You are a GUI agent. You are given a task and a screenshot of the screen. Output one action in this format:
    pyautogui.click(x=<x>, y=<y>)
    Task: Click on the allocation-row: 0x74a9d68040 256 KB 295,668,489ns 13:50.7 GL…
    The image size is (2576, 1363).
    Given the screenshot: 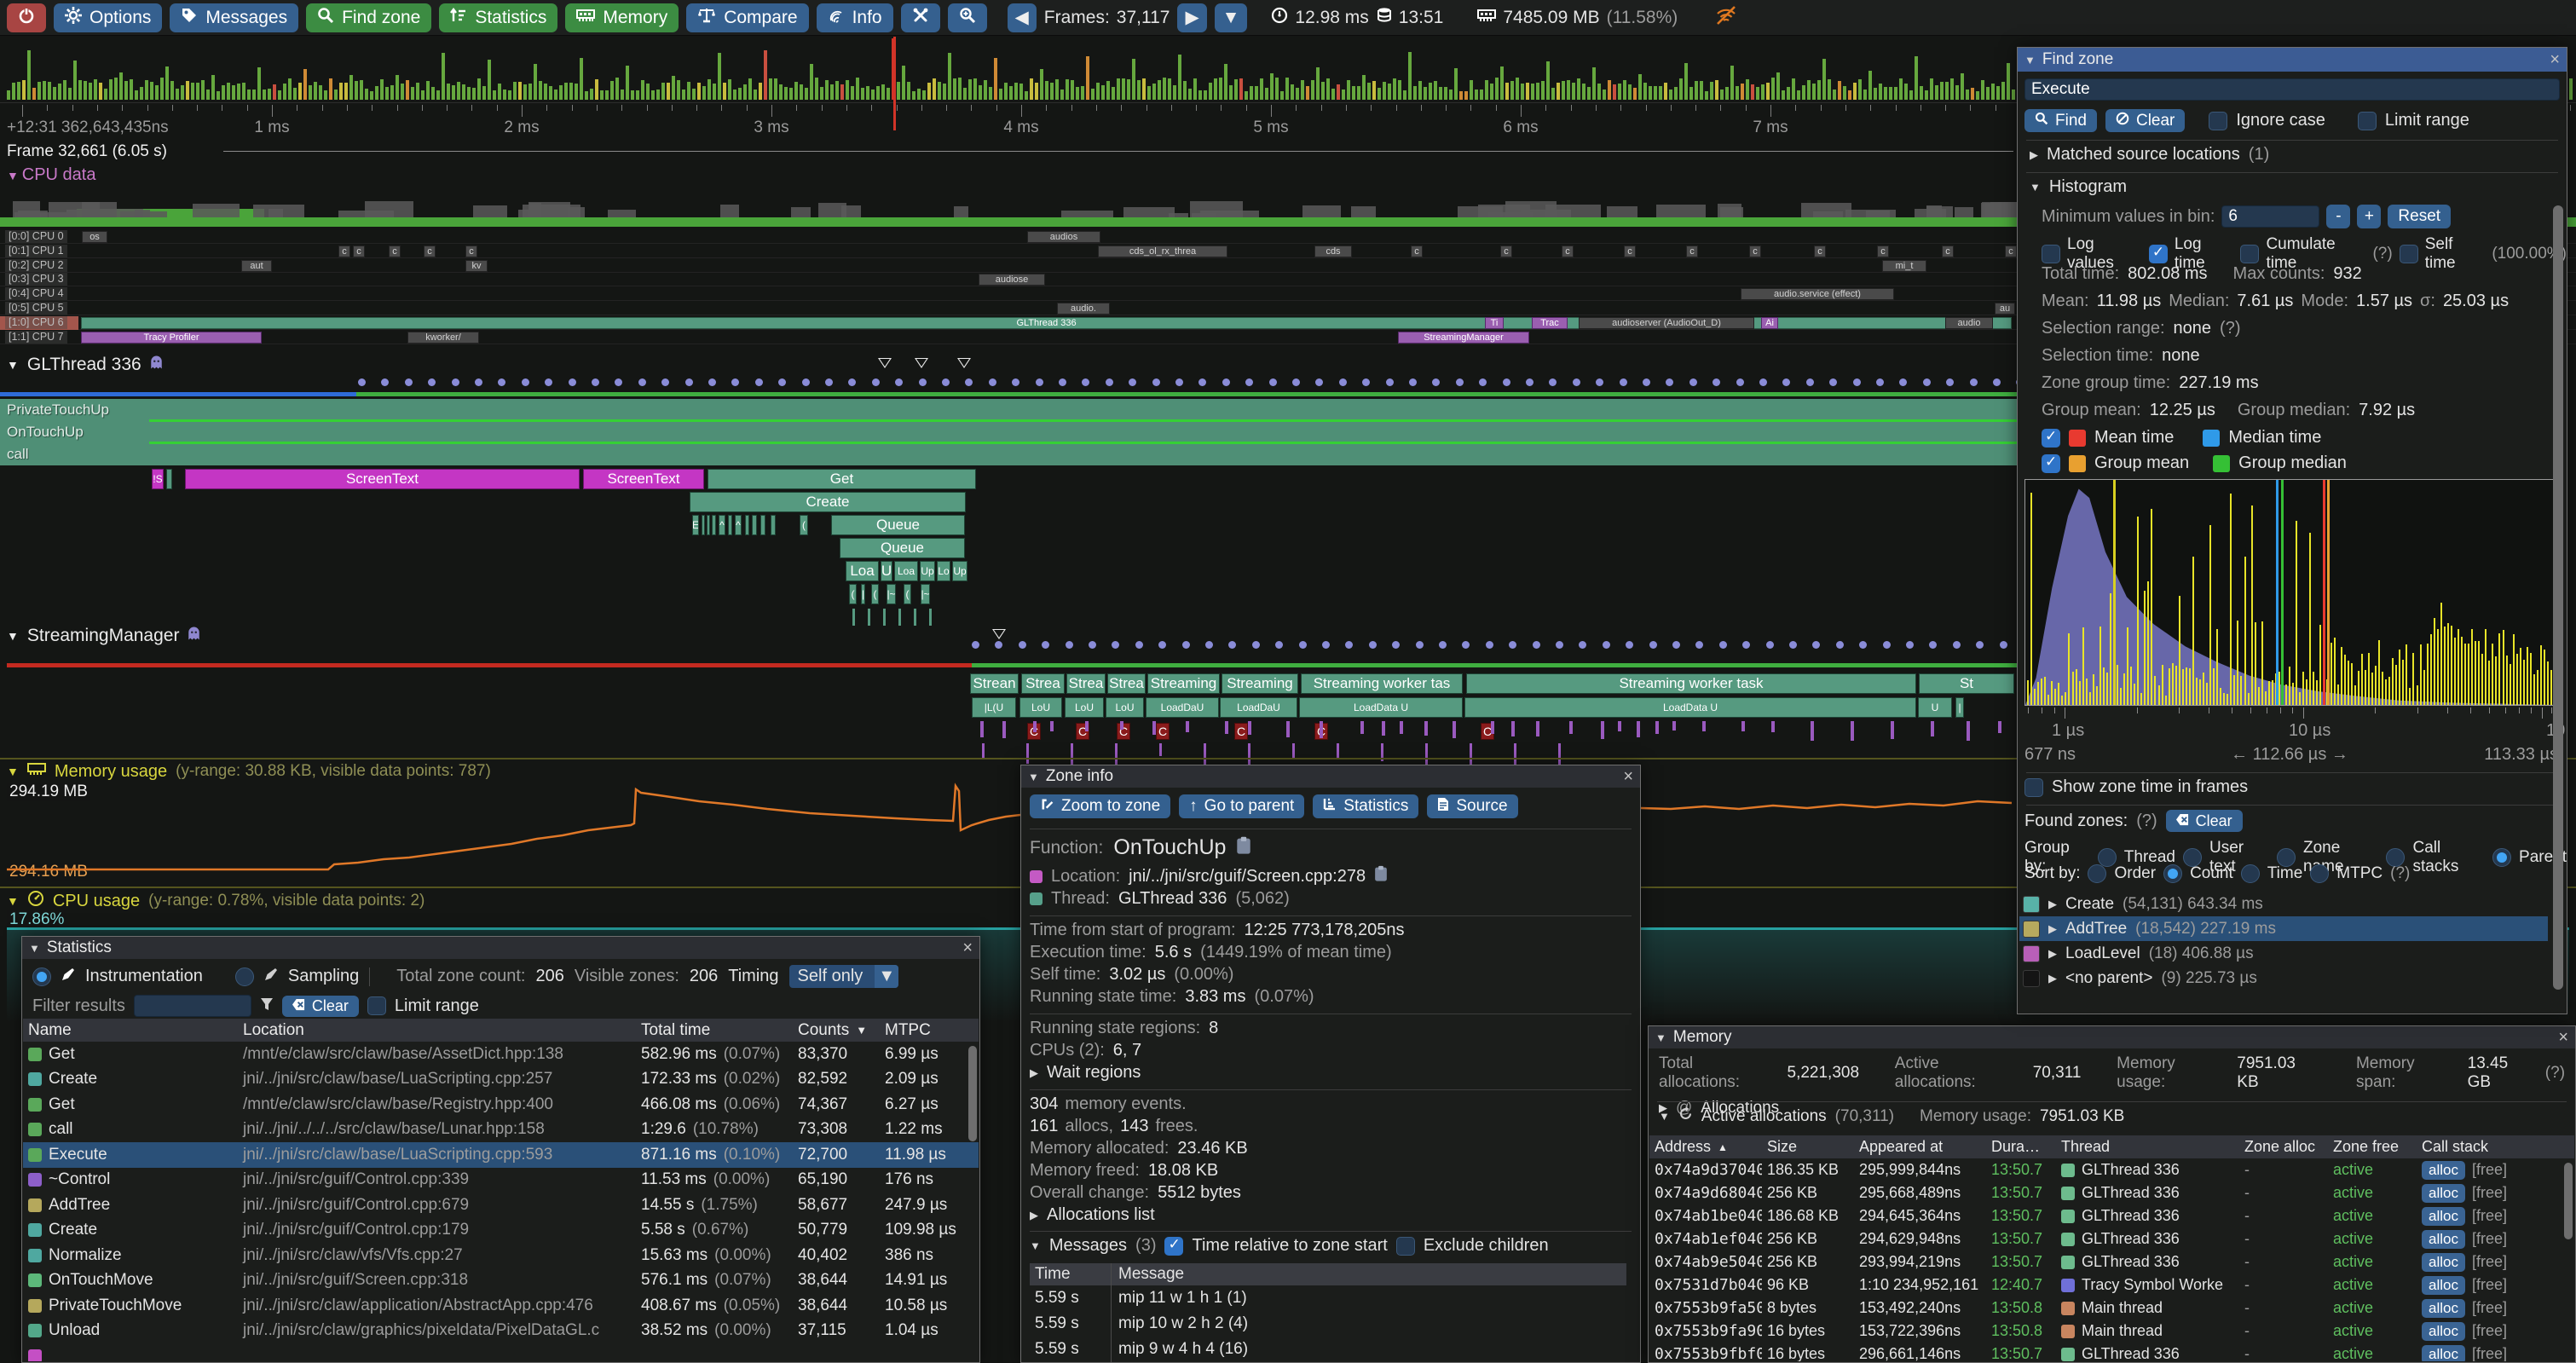 What is the action you would take?
    pyautogui.click(x=2081, y=1193)
    